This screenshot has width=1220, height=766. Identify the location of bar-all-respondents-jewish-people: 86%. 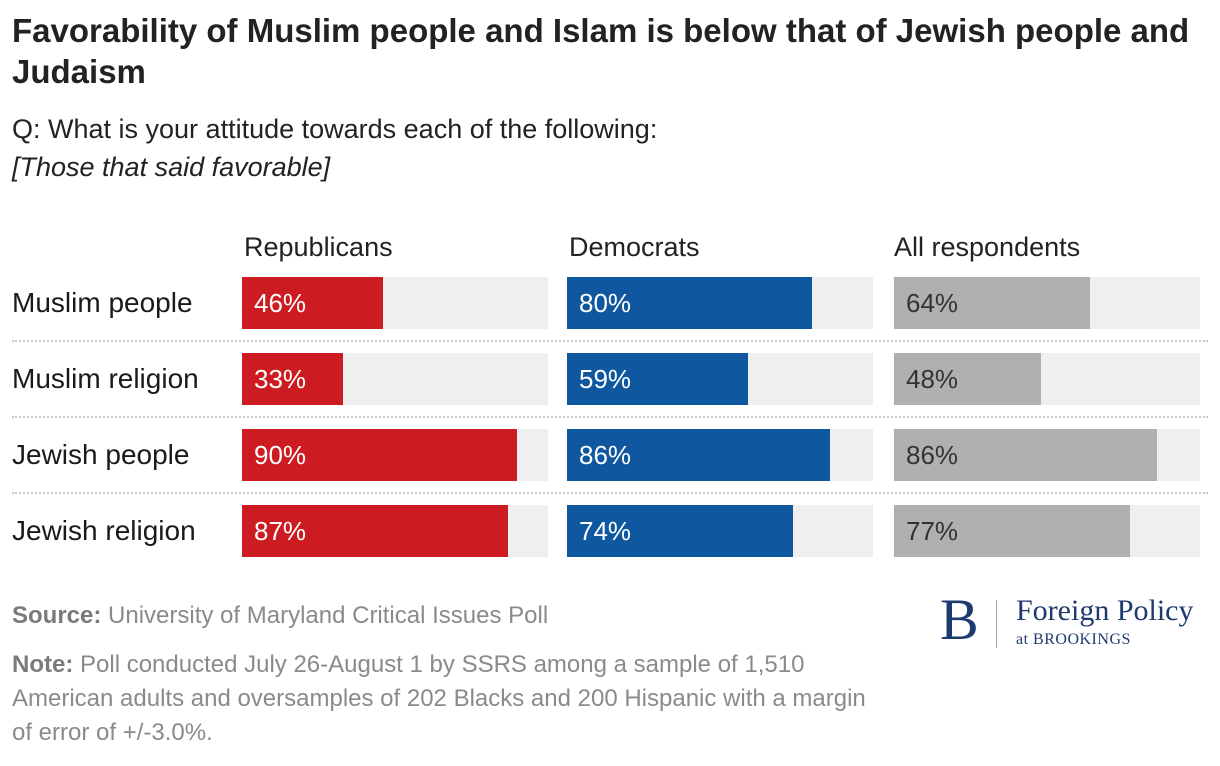
(1026, 455).